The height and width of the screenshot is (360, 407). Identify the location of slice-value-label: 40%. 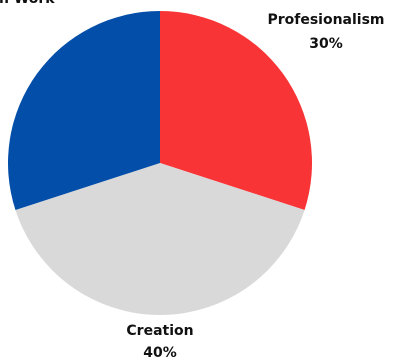
(160, 352).